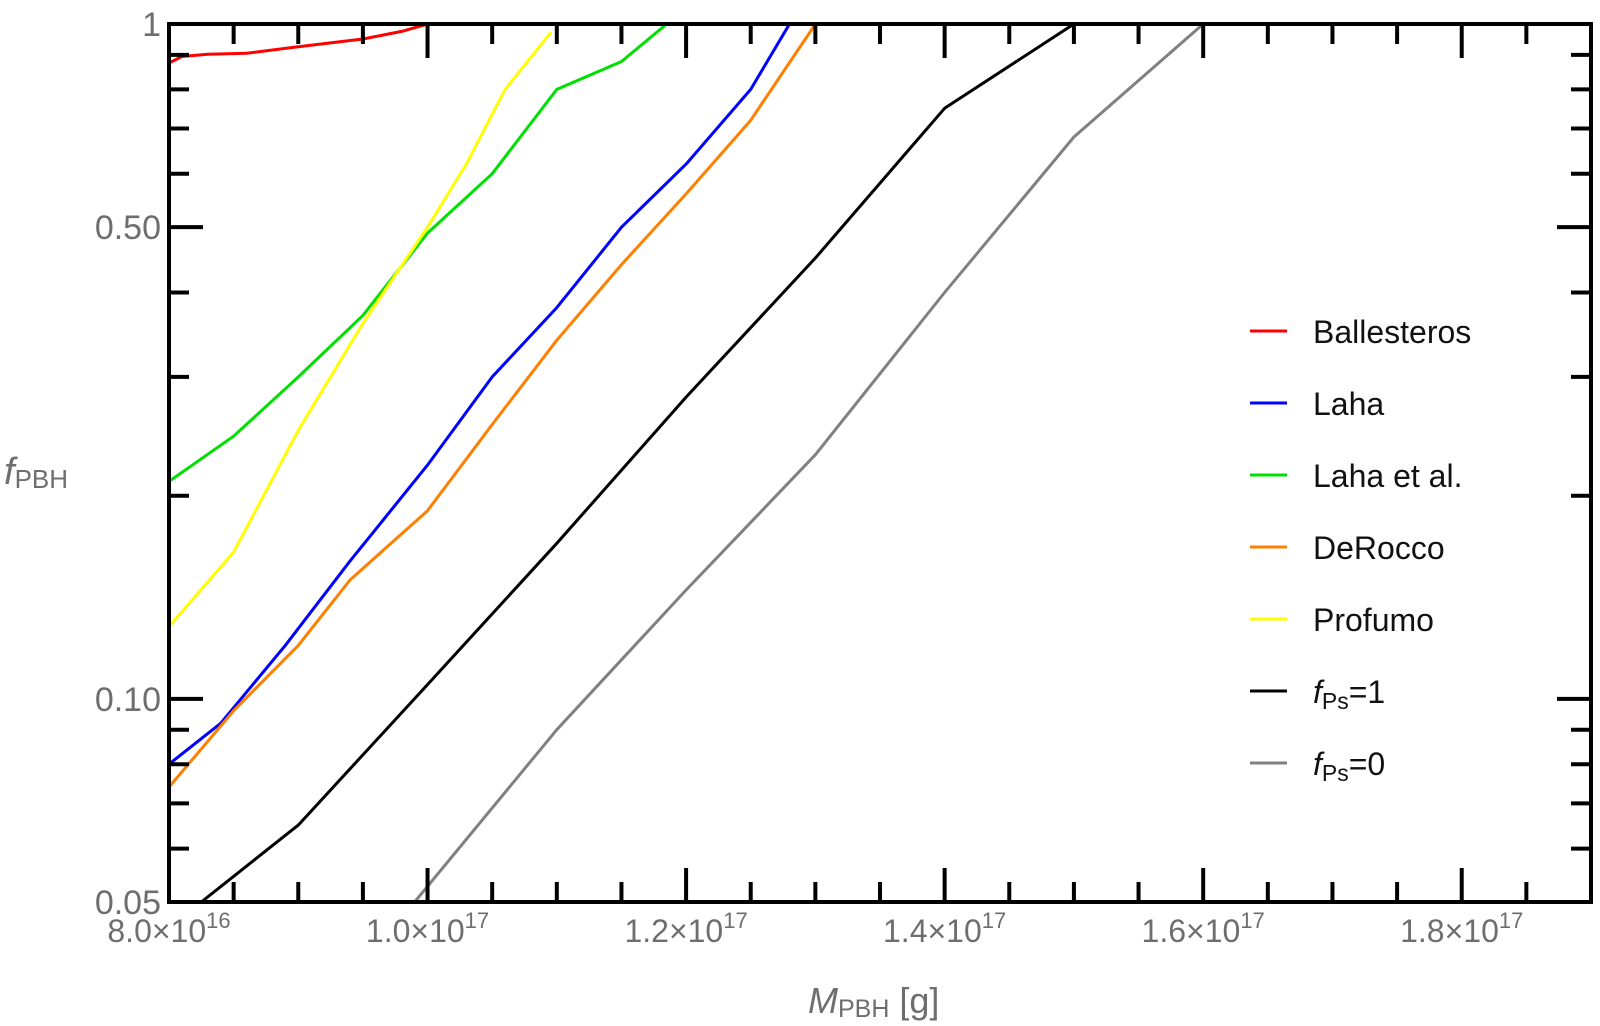 The image size is (1600, 1026). Describe the element at coordinates (863, 1009) in the screenshot. I see `x-axis-label-sub: PBH` at that location.